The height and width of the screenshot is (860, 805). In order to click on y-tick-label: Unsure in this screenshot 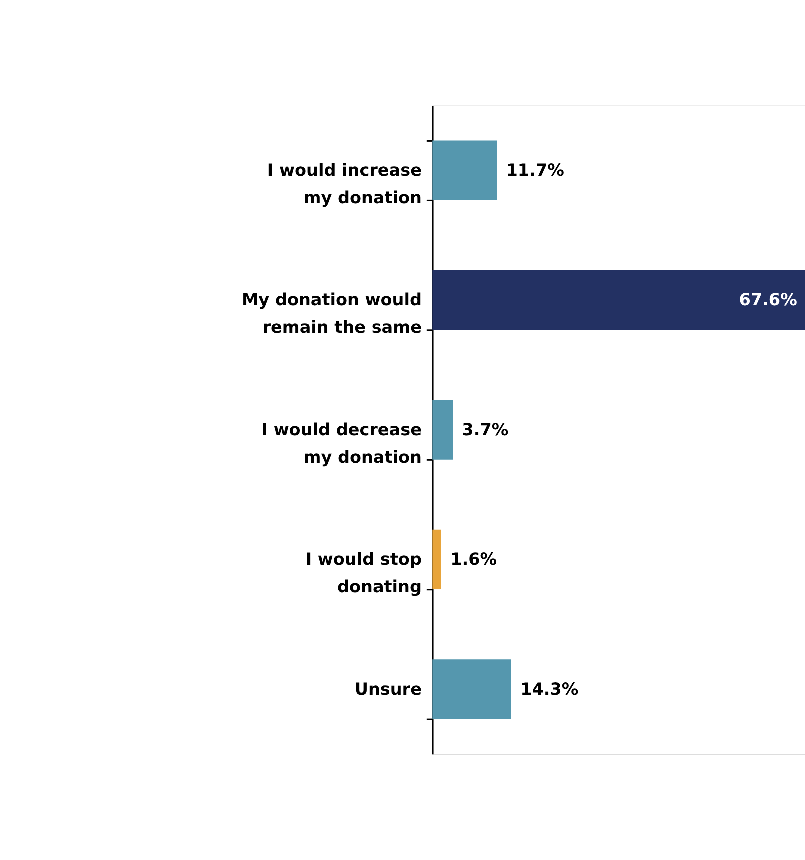, I will do `click(388, 688)`.